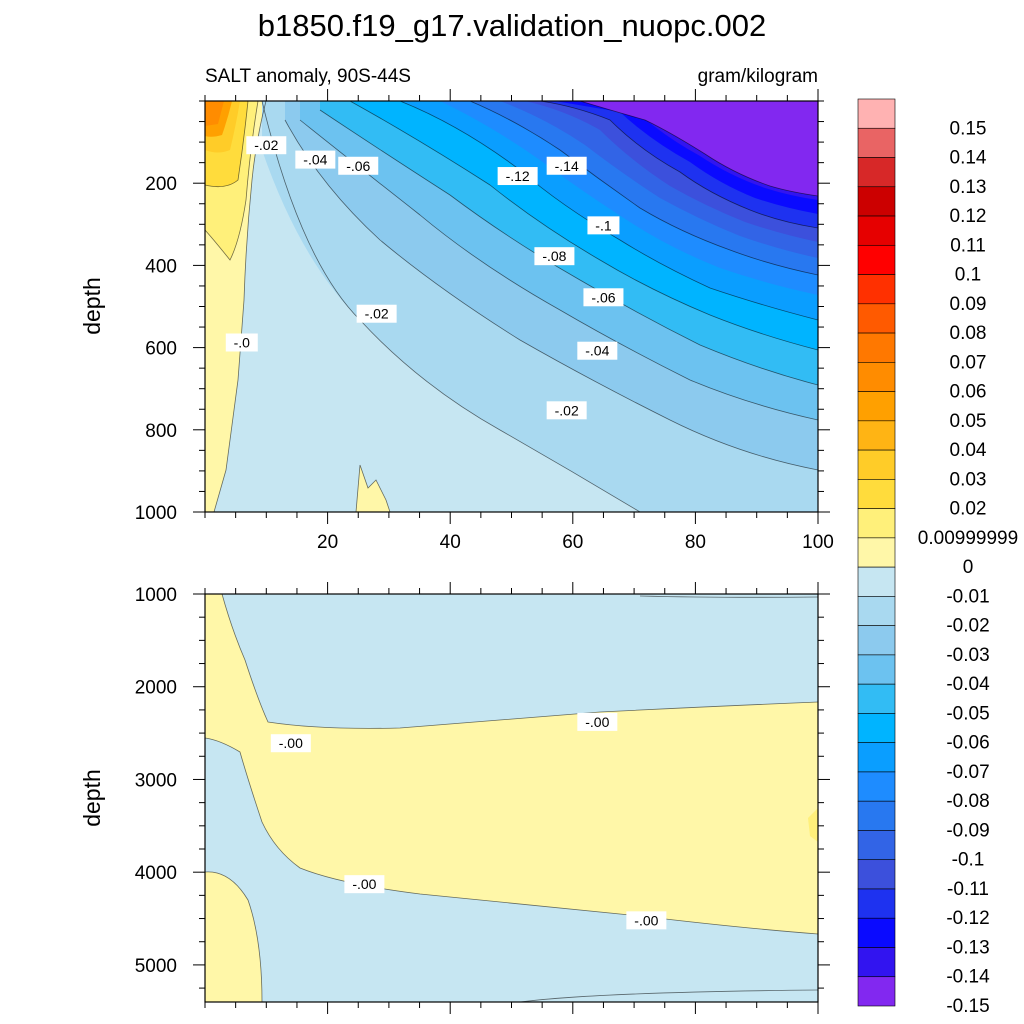  Describe the element at coordinates (967, 626) in the screenshot. I see `colorbar-label: -0.02` at that location.